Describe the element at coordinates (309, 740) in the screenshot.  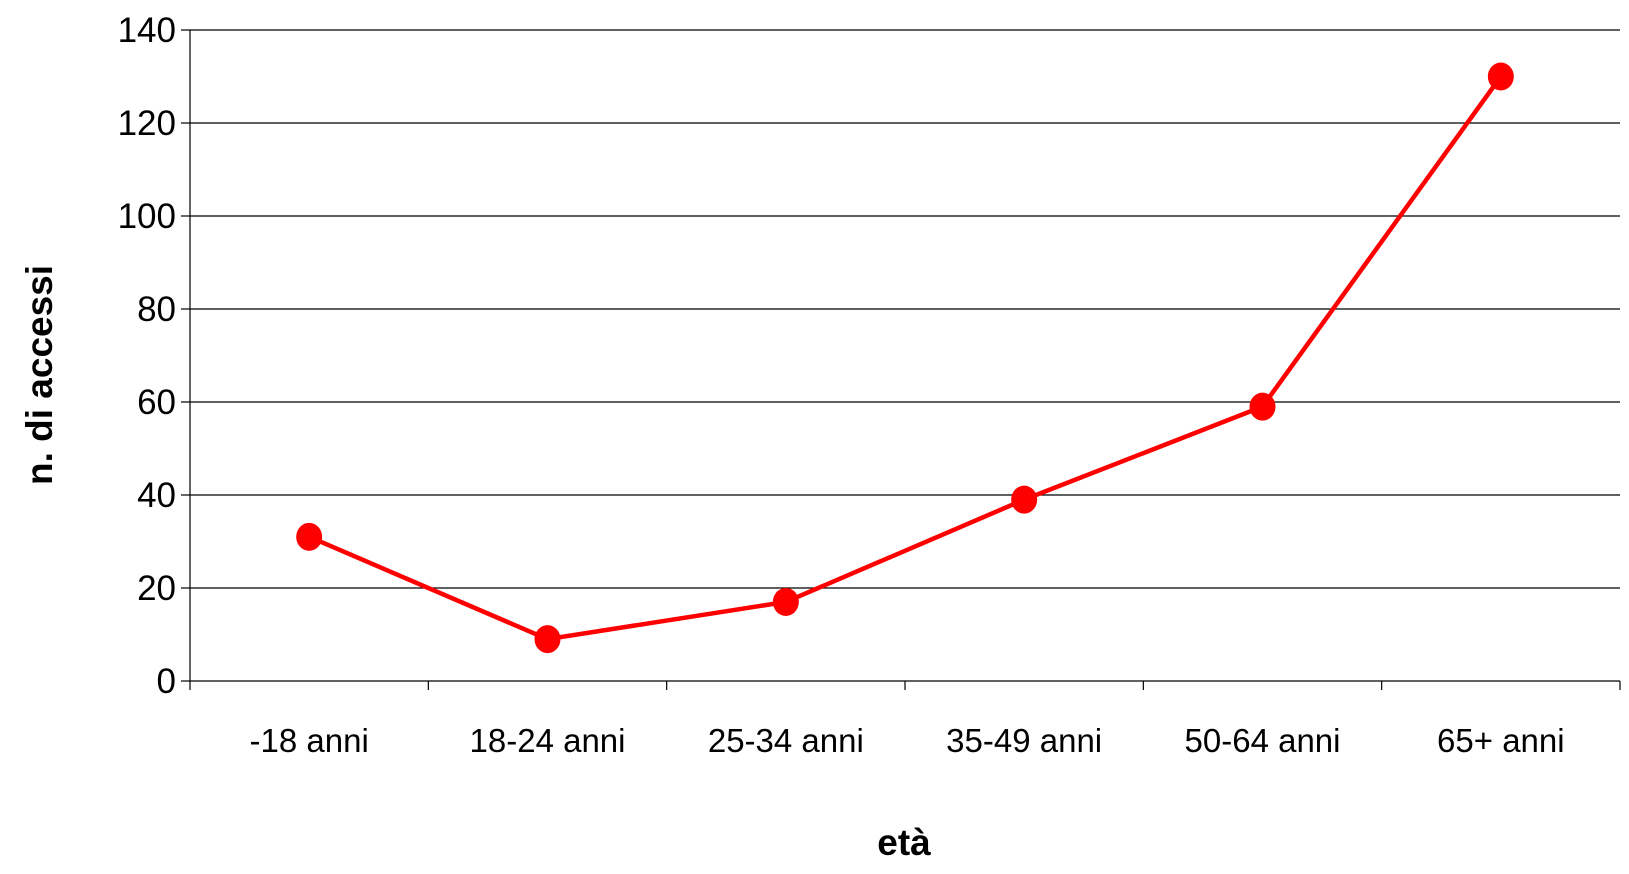
I see `x-tick-label-0: -18 anni` at that location.